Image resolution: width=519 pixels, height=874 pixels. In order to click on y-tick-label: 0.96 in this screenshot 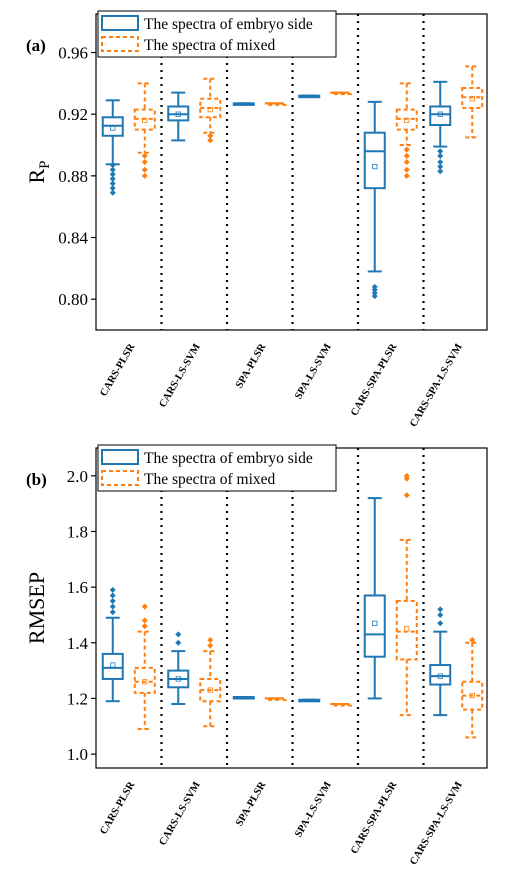, I will do `click(73, 53)`.